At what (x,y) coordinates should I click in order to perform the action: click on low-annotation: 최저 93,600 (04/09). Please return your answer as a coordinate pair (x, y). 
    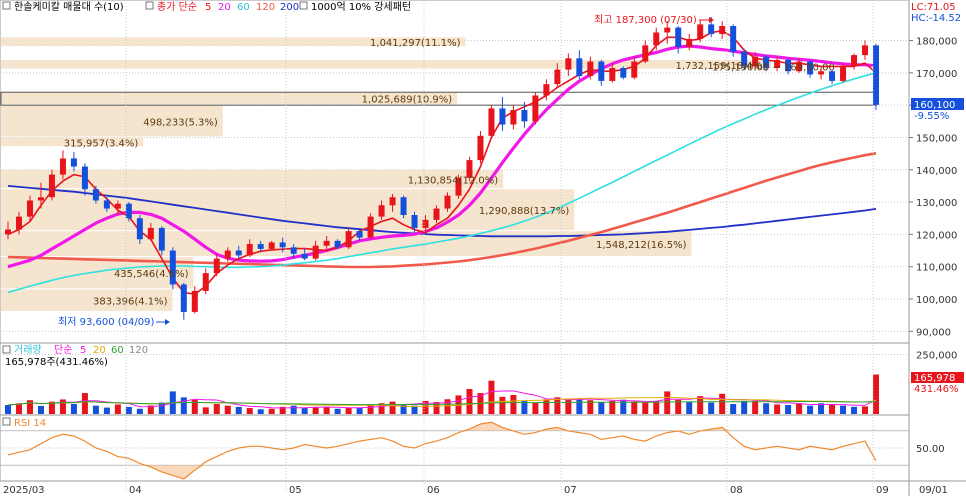
    Looking at the image, I should click on (106, 322).